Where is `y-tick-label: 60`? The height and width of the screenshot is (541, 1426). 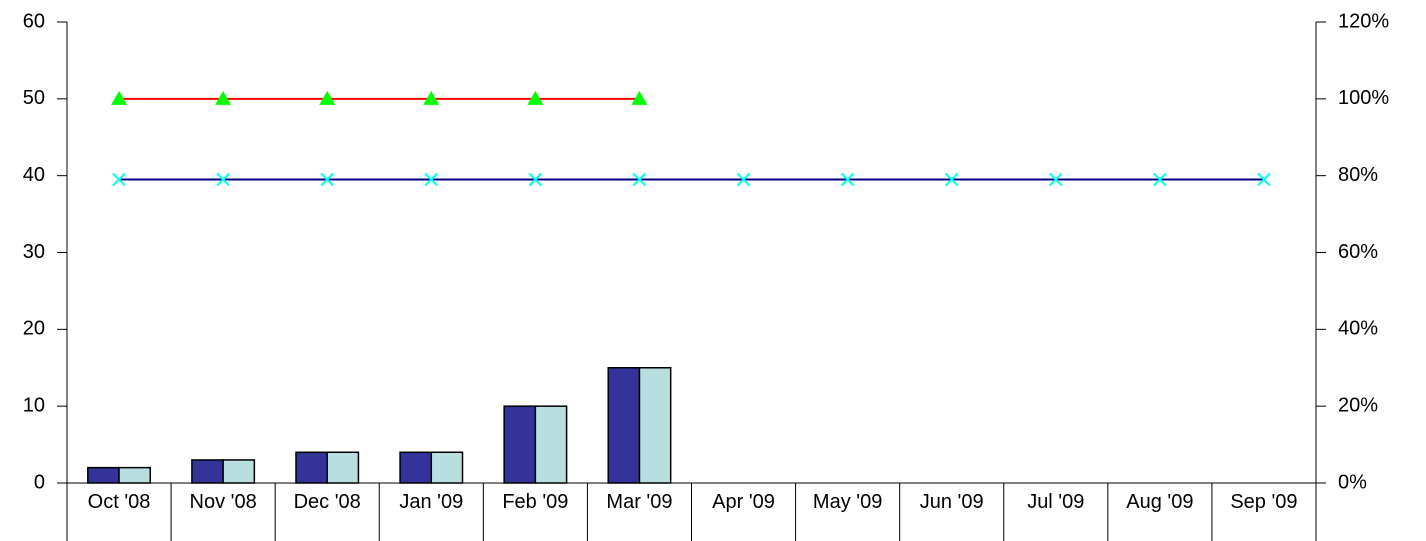
y-tick-label: 60 is located at coordinates (34, 21).